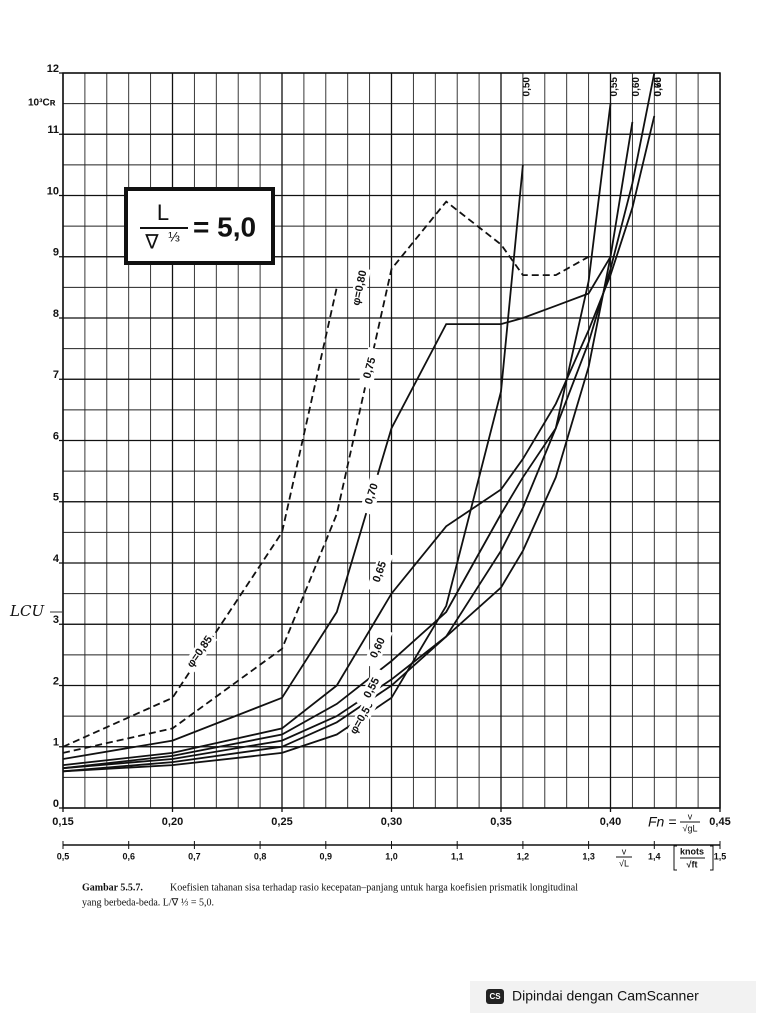 The image size is (768, 1024). What do you see at coordinates (63, 856) in the screenshot?
I see `x2-tick-label: 0,5` at bounding box center [63, 856].